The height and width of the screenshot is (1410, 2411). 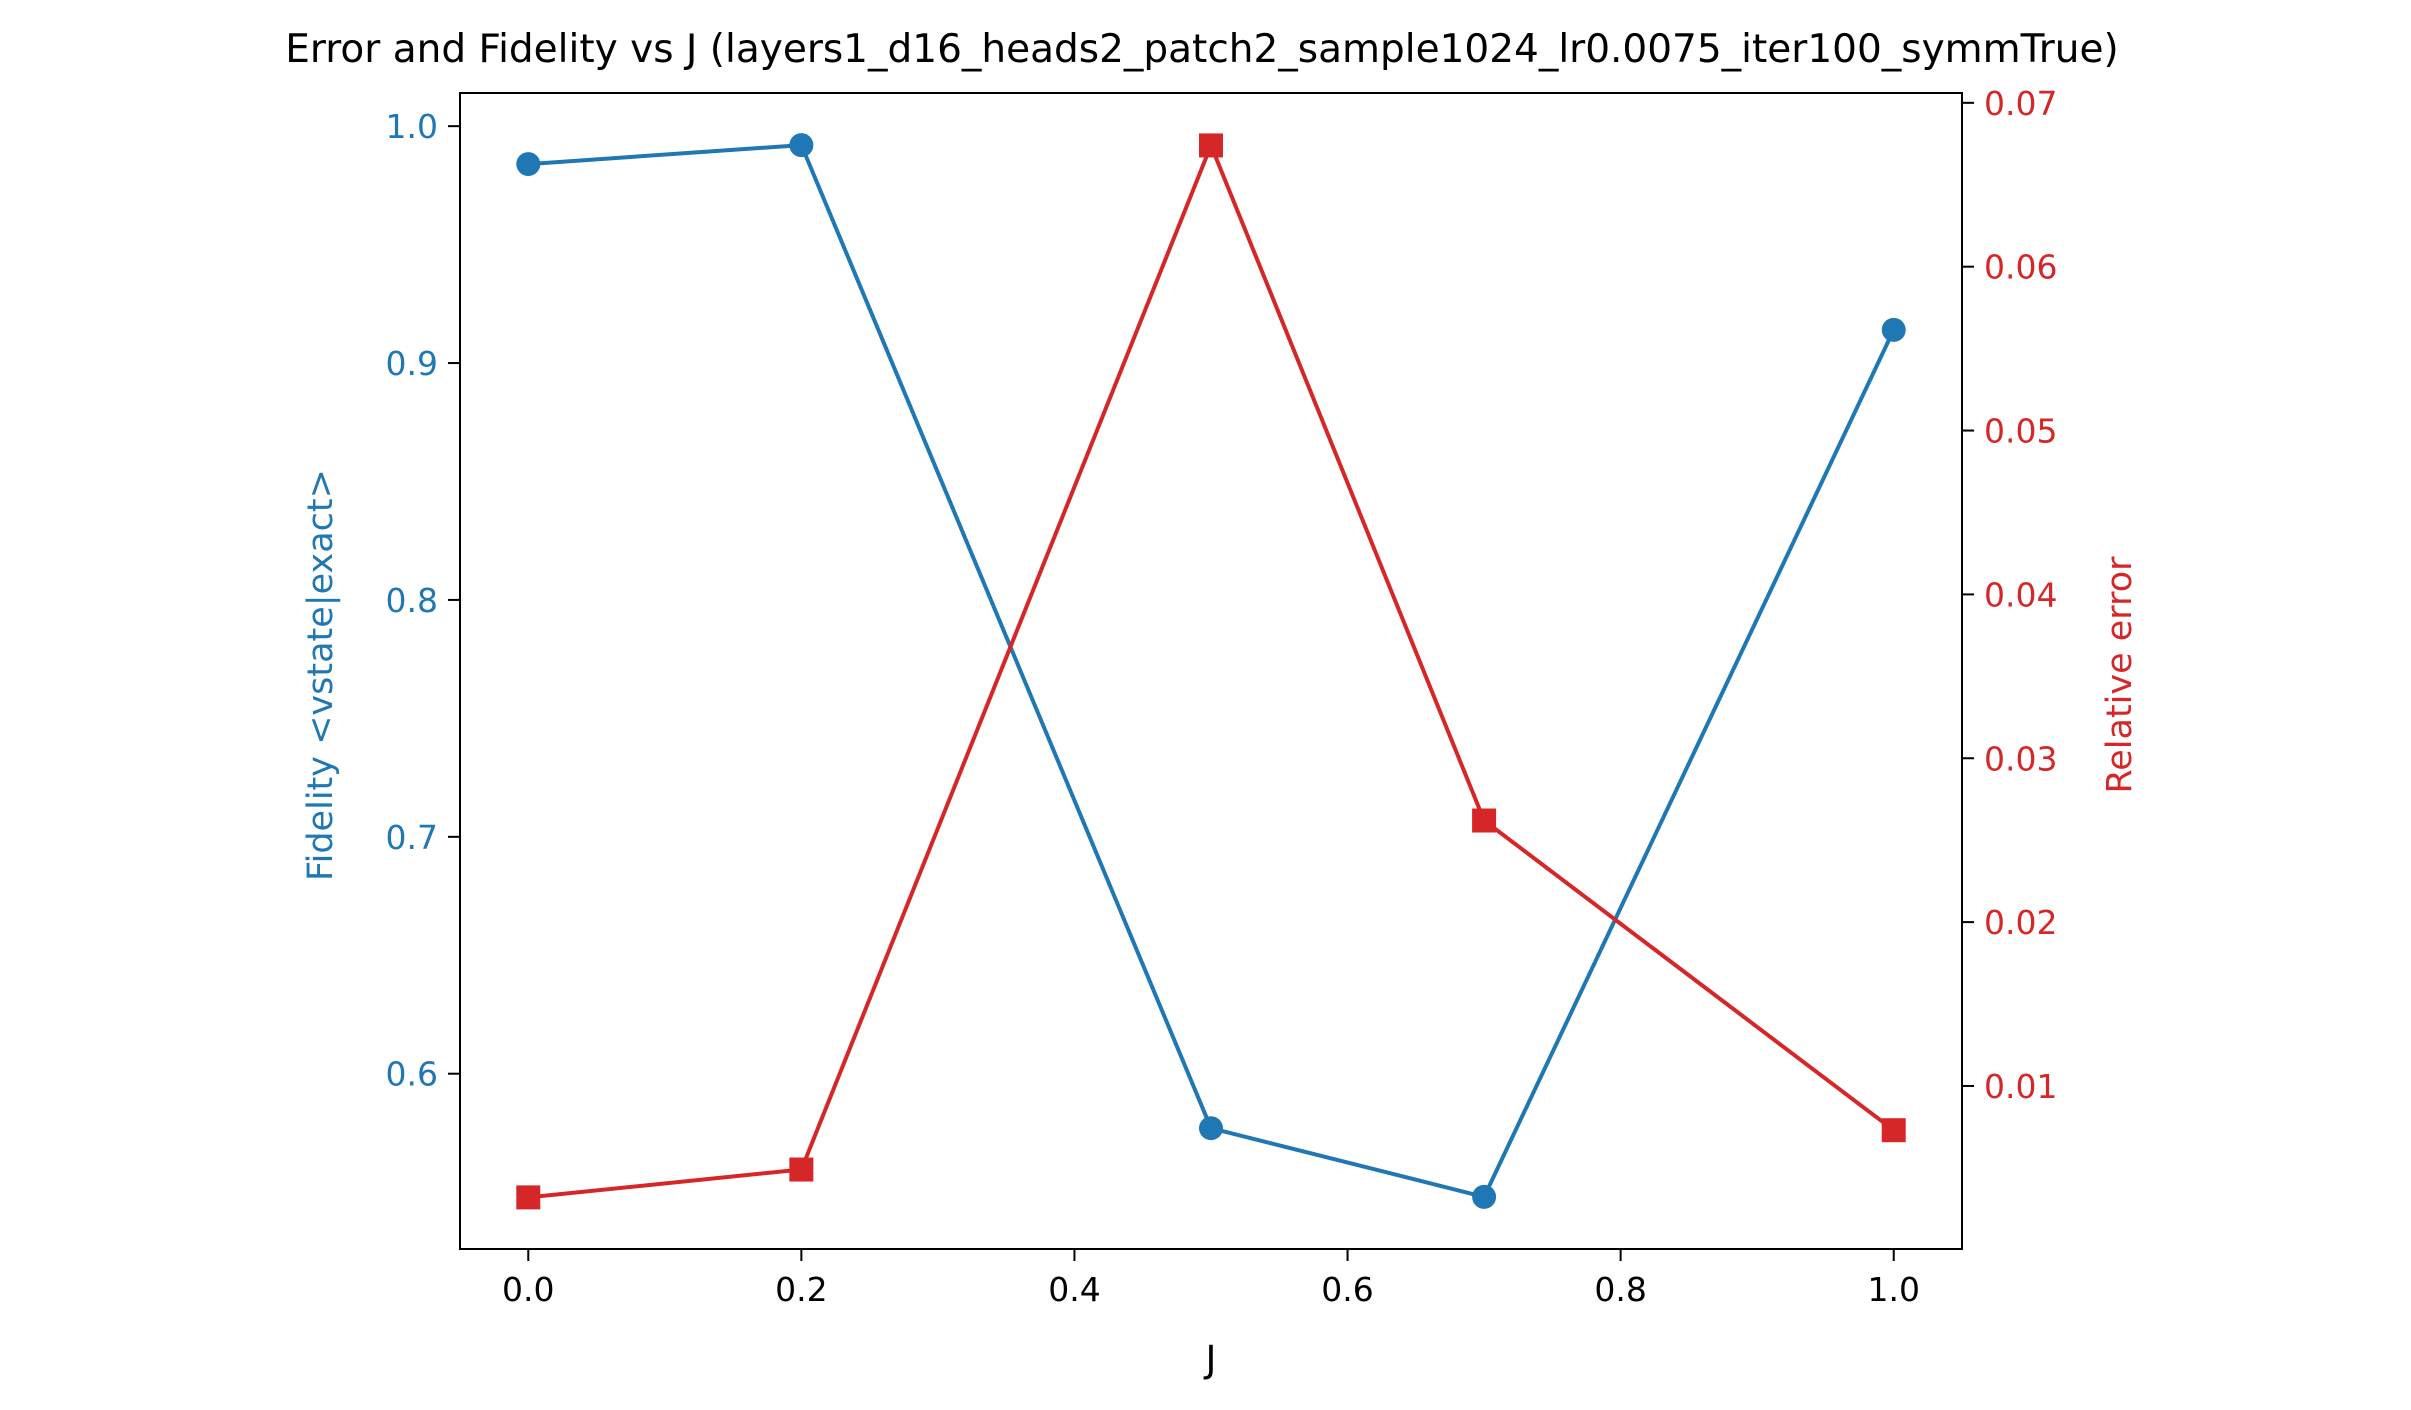 I want to click on left-y-tick-label: 1.0, so click(x=412, y=126).